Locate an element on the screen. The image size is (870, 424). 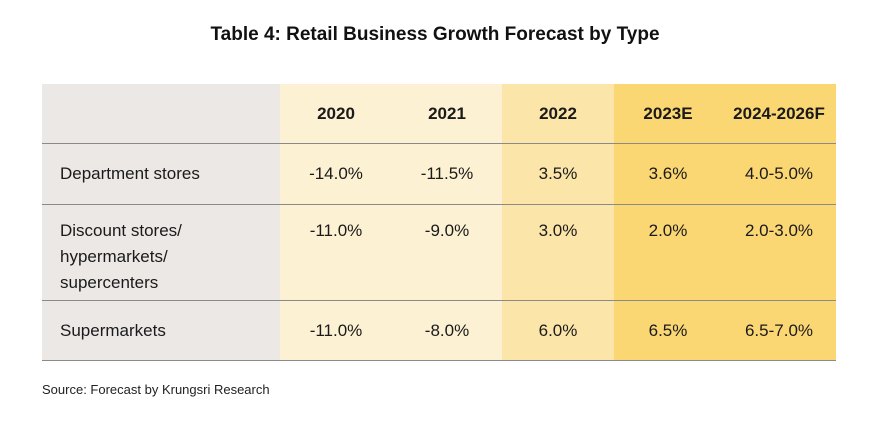
cell-discount-stores-2022: 3.0% is located at coordinates (558, 252).